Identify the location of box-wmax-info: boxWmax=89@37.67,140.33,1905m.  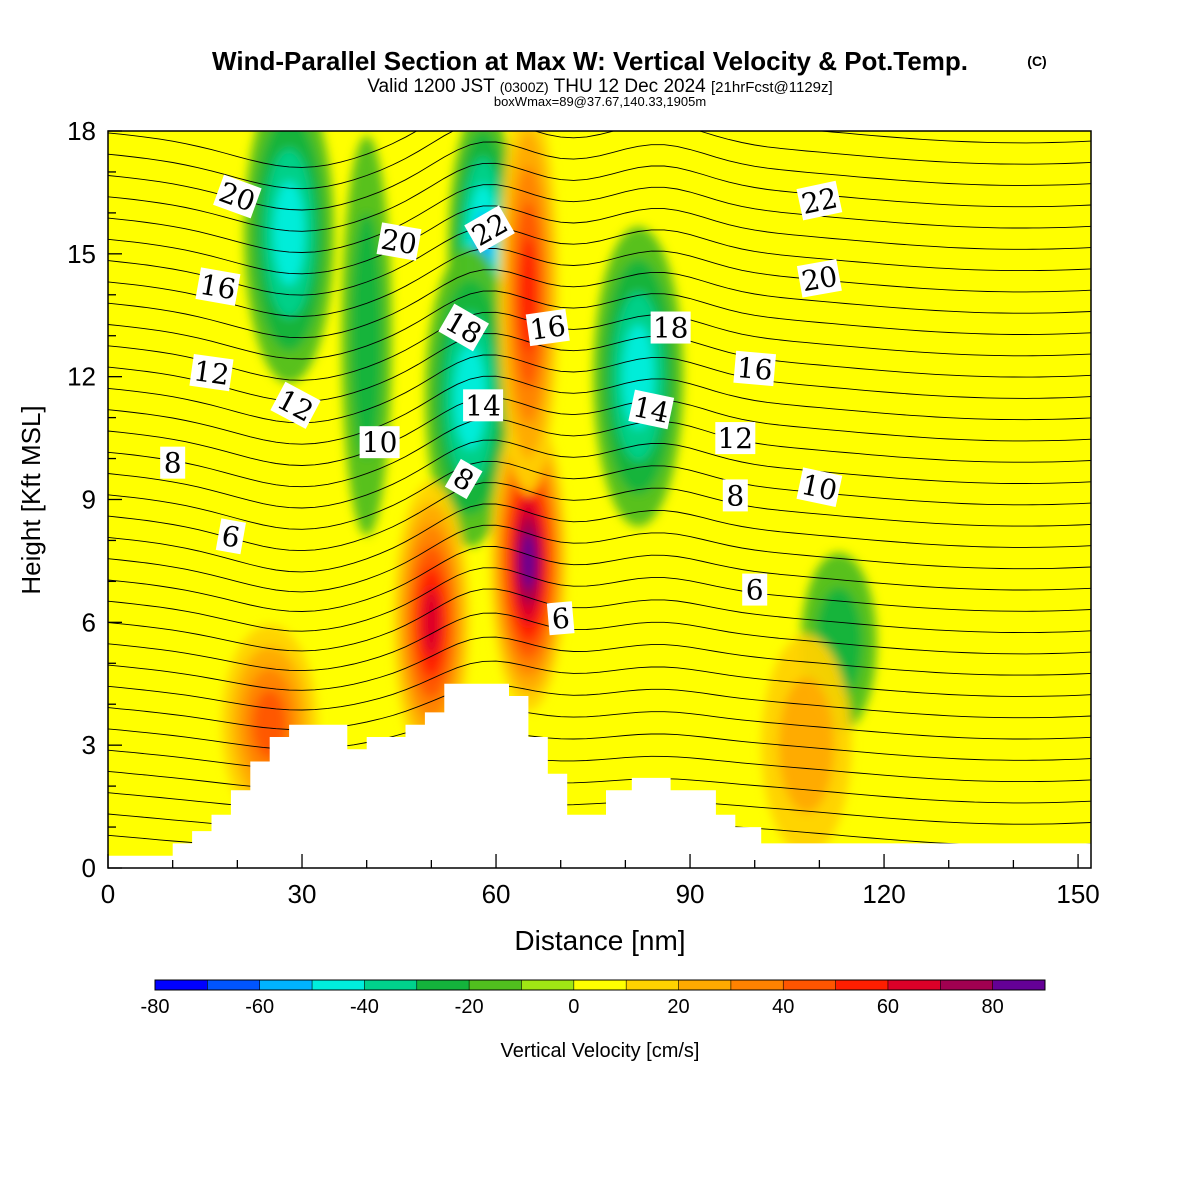
(600, 101).